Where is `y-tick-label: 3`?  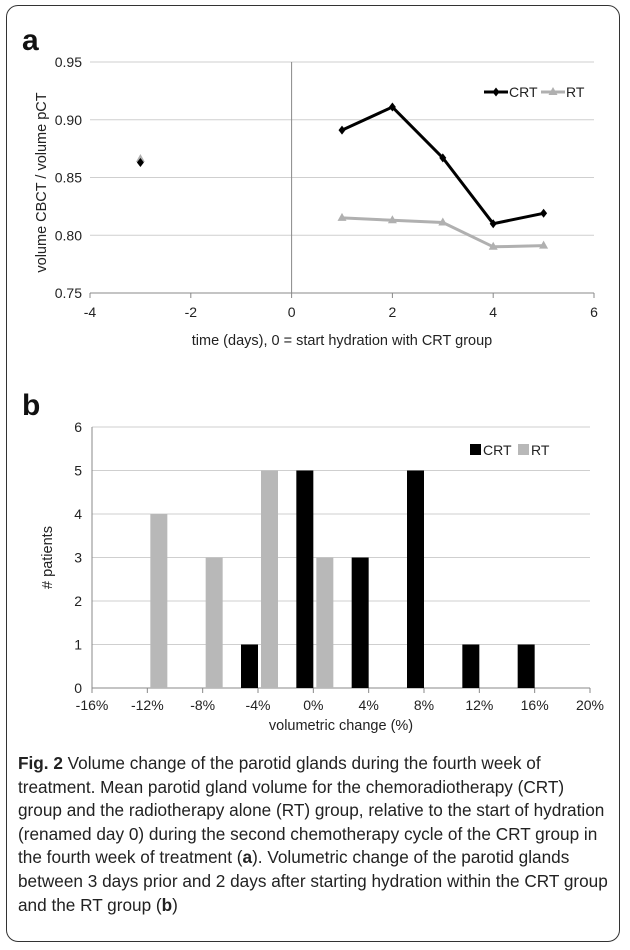 y-tick-label: 3 is located at coordinates (78, 558).